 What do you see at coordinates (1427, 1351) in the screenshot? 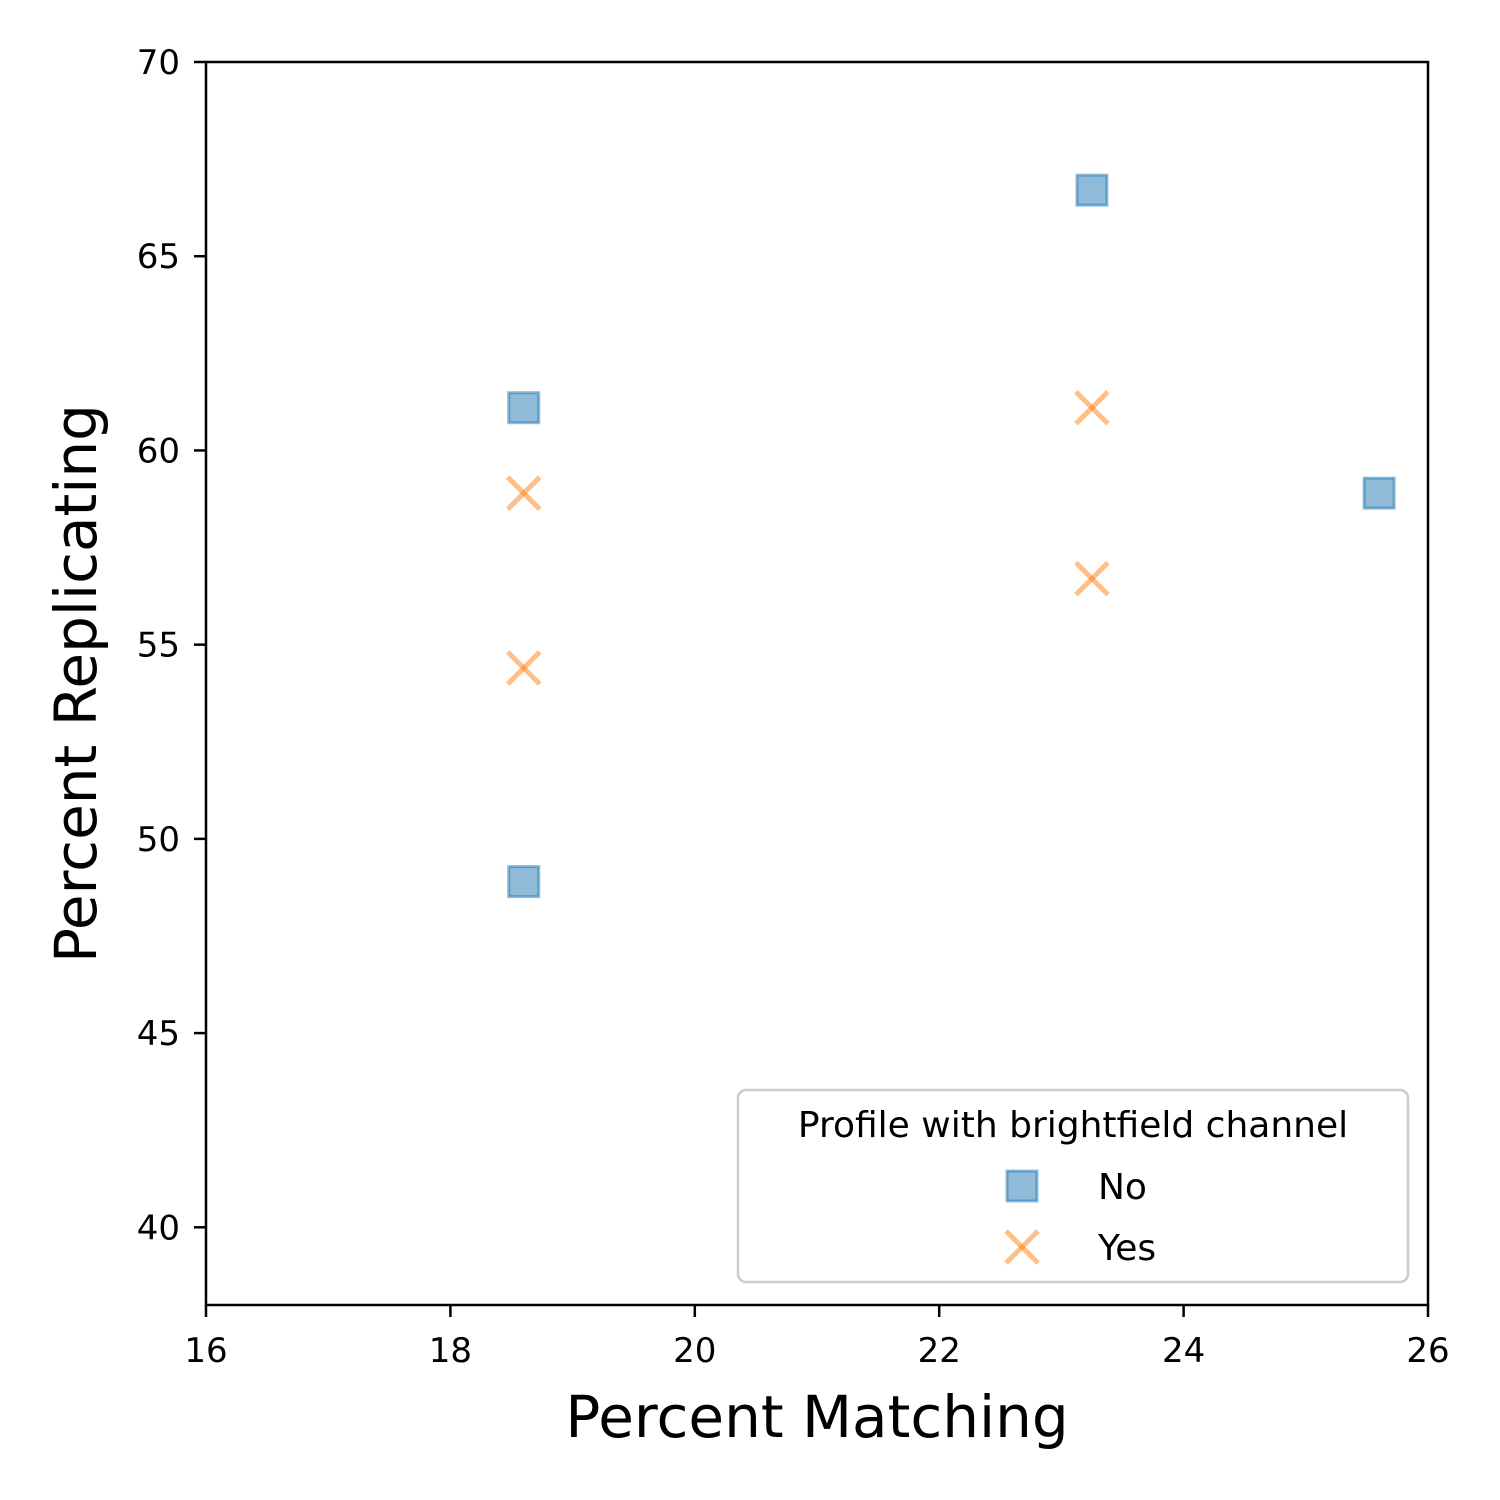
I see `x-tick-label: 26` at bounding box center [1427, 1351].